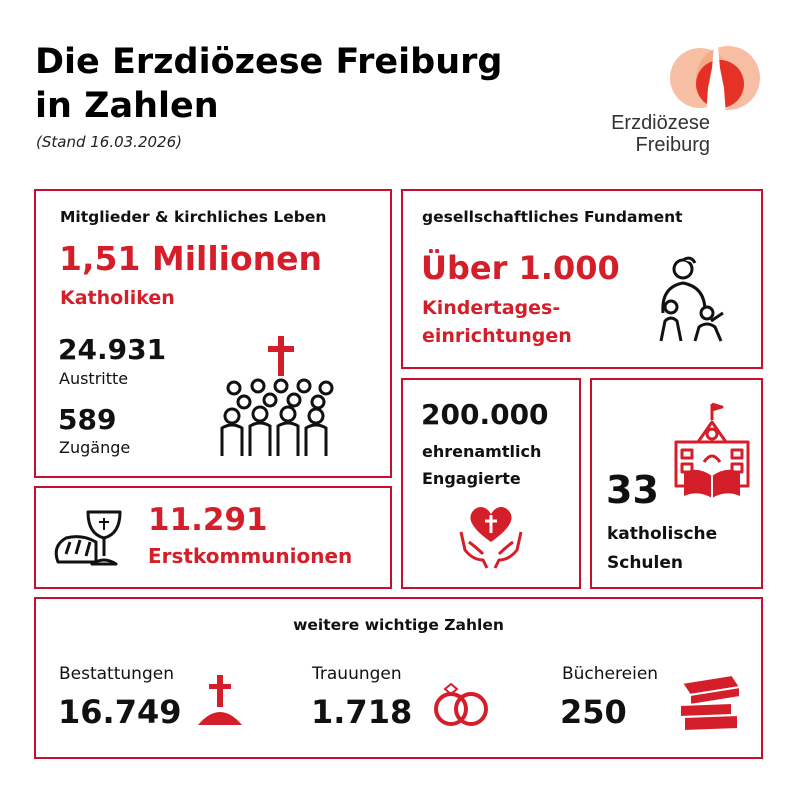 This screenshot has width=800, height=800. What do you see at coordinates (268, 84) in the screenshot?
I see `page-title: Die Erzdiözese Freiburg in Zahlen` at bounding box center [268, 84].